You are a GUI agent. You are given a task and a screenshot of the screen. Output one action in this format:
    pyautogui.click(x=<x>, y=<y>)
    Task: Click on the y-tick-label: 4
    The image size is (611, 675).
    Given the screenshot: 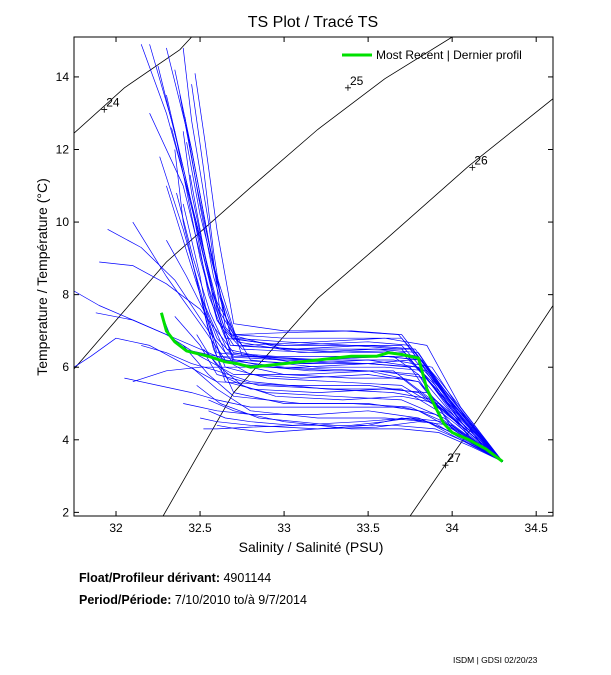 What is the action you would take?
    pyautogui.click(x=65, y=440)
    